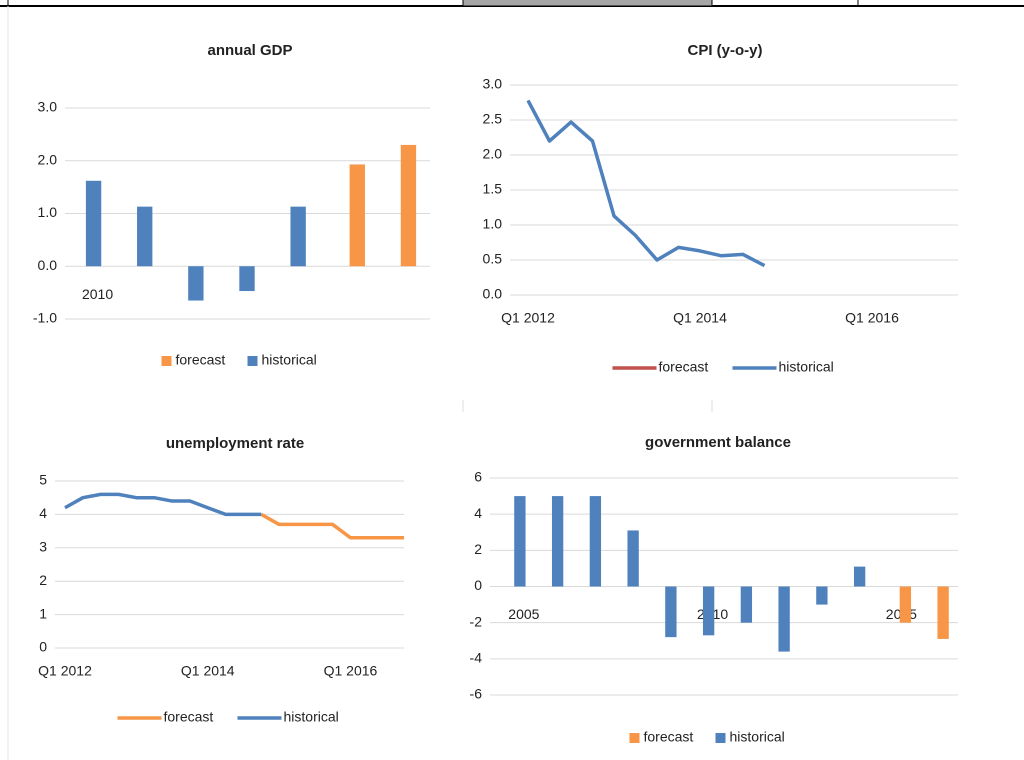 The width and height of the screenshot is (1024, 760). Describe the element at coordinates (45, 318) in the screenshot. I see `y-tick-label: -1.0` at that location.